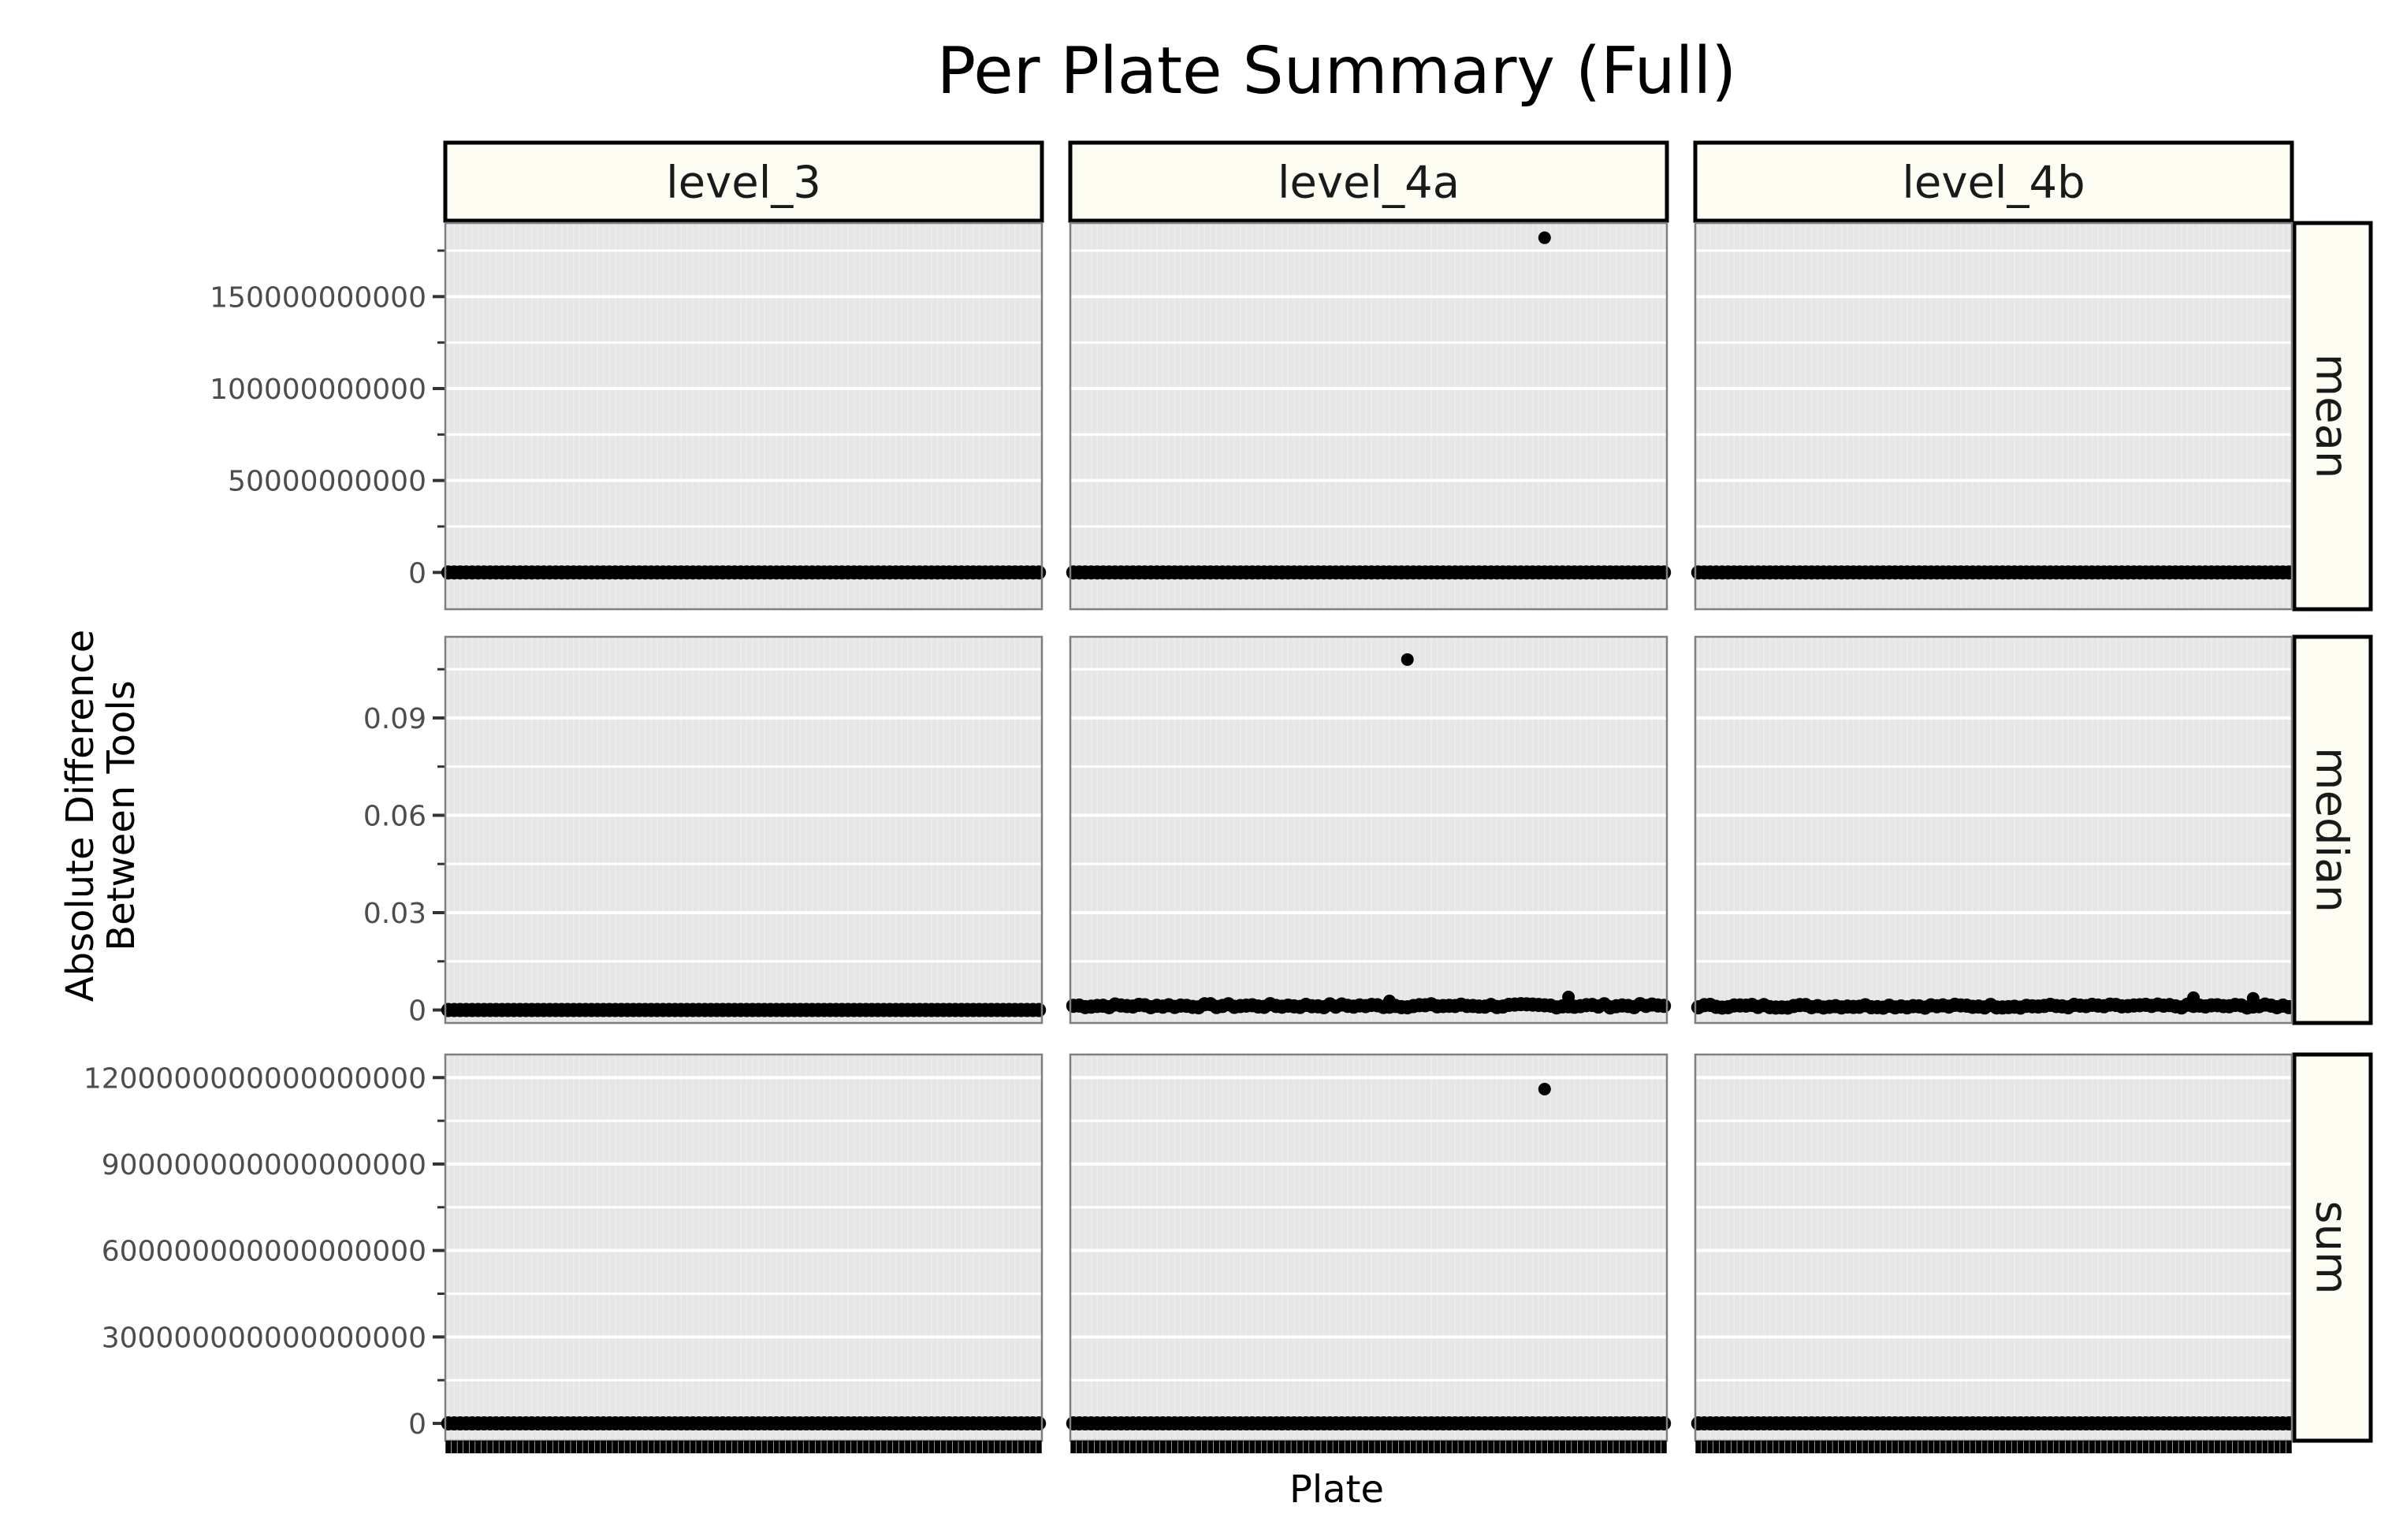 The width and height of the screenshot is (2392, 1540). I want to click on y-tick-label-mean-1: 50000000000, so click(327, 482).